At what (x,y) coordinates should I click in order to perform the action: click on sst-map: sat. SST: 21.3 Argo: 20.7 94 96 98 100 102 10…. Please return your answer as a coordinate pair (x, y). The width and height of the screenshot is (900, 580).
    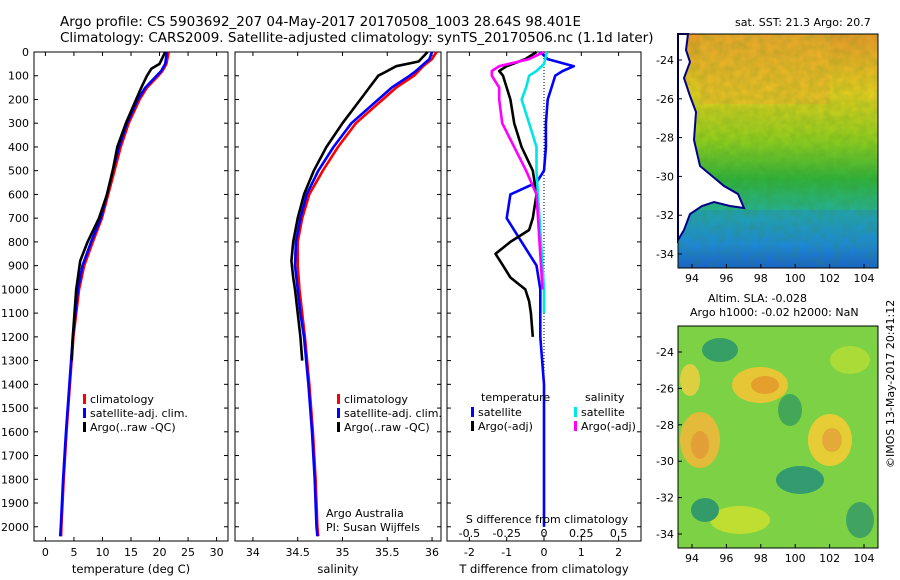
    Looking at the image, I should click on (767, 150).